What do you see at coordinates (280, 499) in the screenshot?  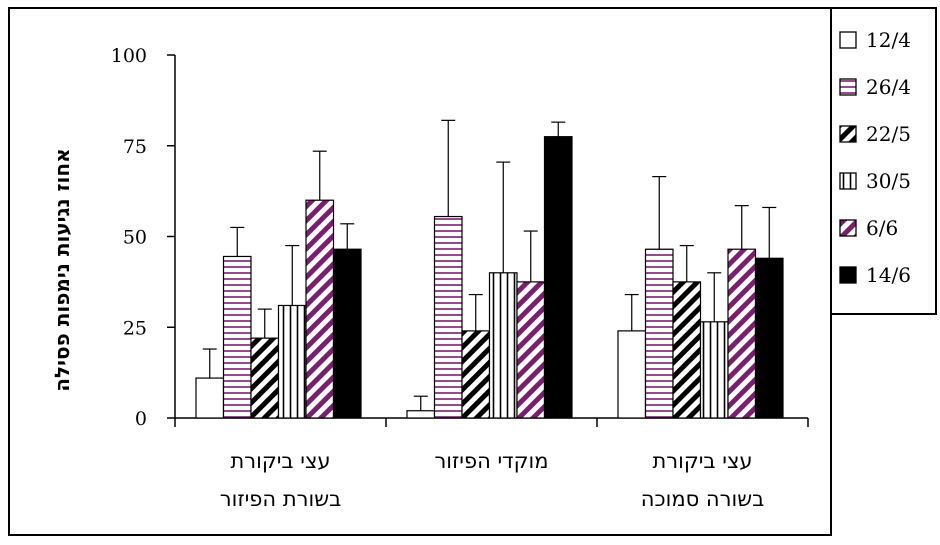 I see `x-category-label: בשורת הפיזור` at bounding box center [280, 499].